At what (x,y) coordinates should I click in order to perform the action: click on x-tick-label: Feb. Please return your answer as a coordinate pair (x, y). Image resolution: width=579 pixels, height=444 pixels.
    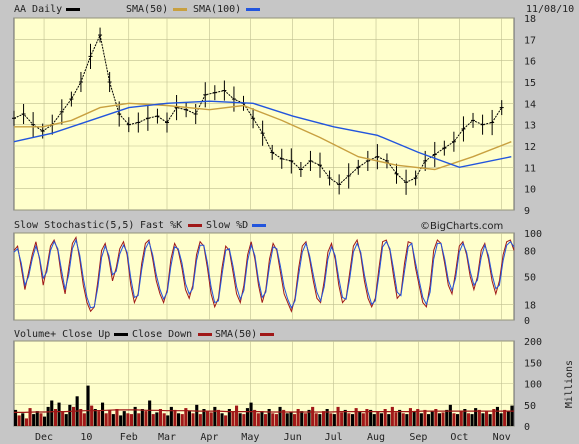
    Looking at the image, I should click on (129, 437).